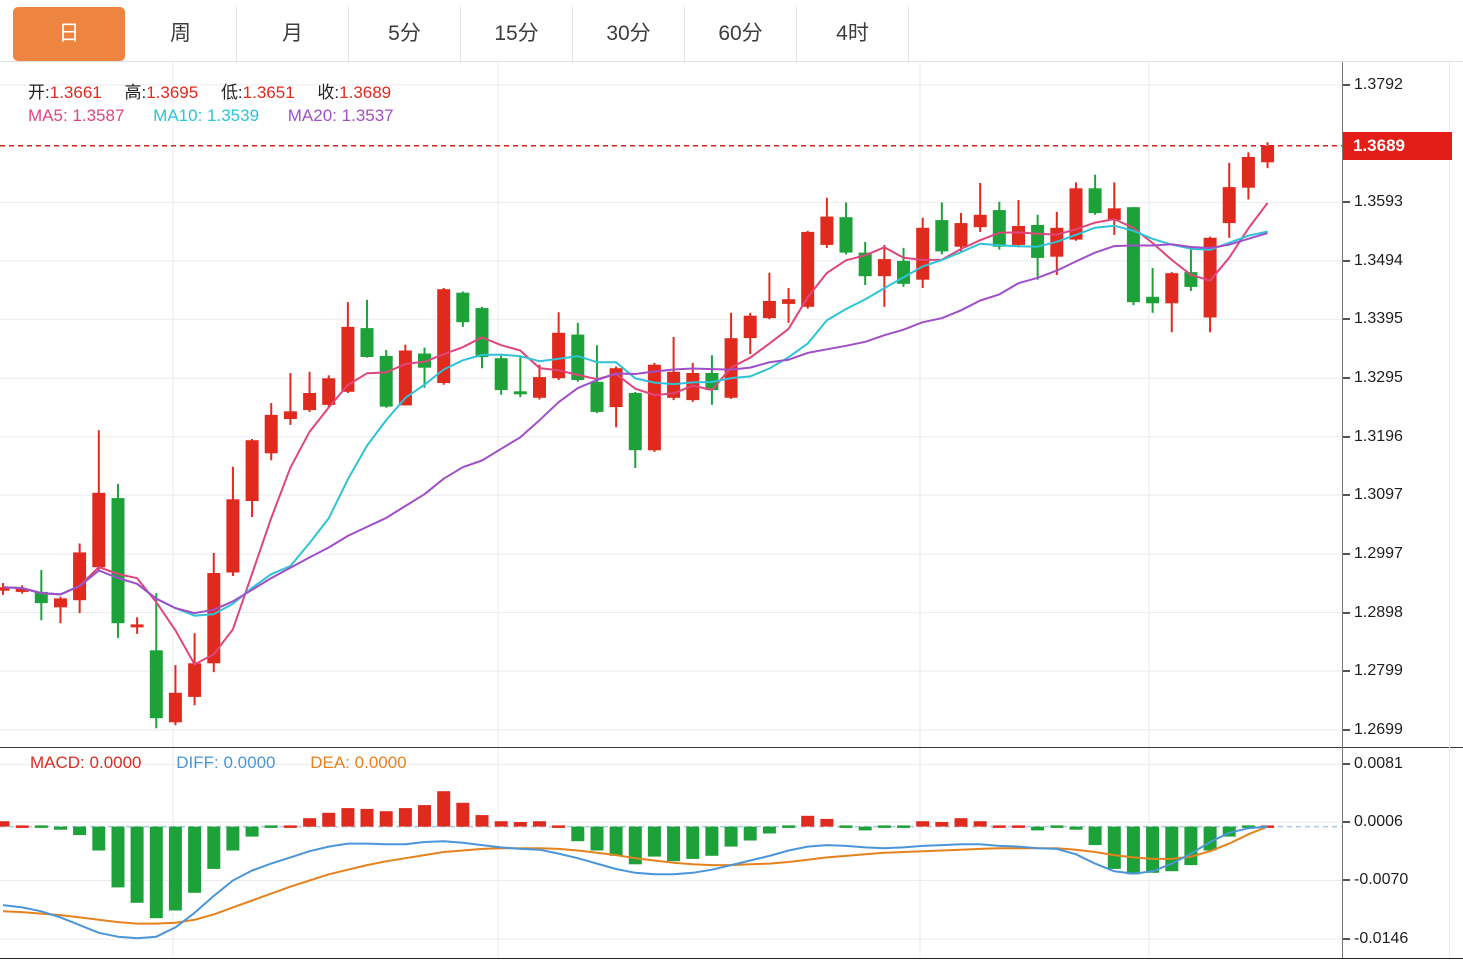 The width and height of the screenshot is (1463, 963). I want to click on ma5-value: 1.3587, so click(98, 115).